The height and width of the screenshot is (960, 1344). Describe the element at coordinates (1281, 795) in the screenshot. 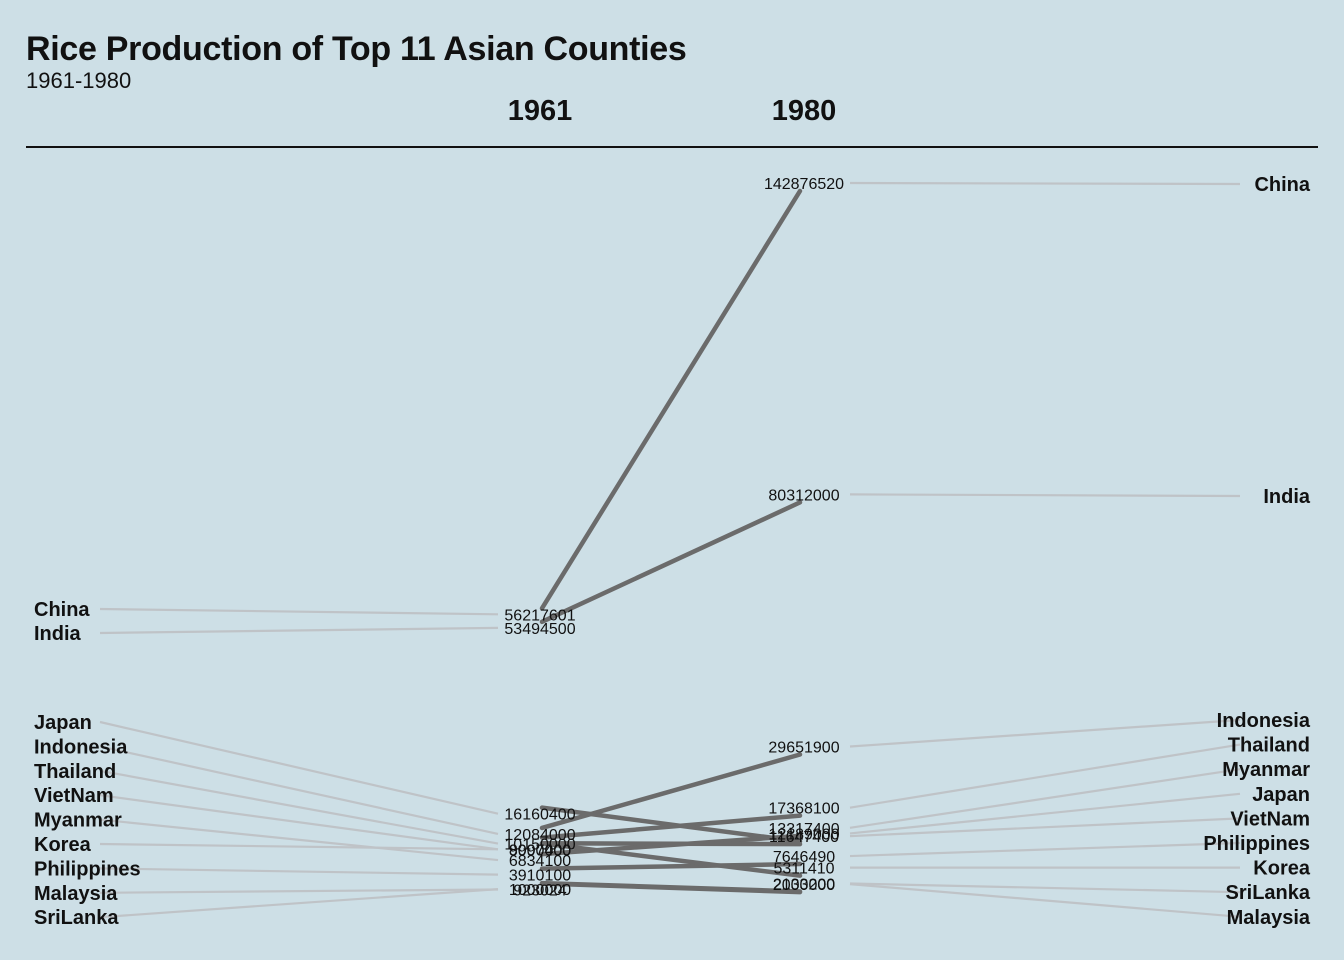

I see `right-label-japan: Japan` at that location.